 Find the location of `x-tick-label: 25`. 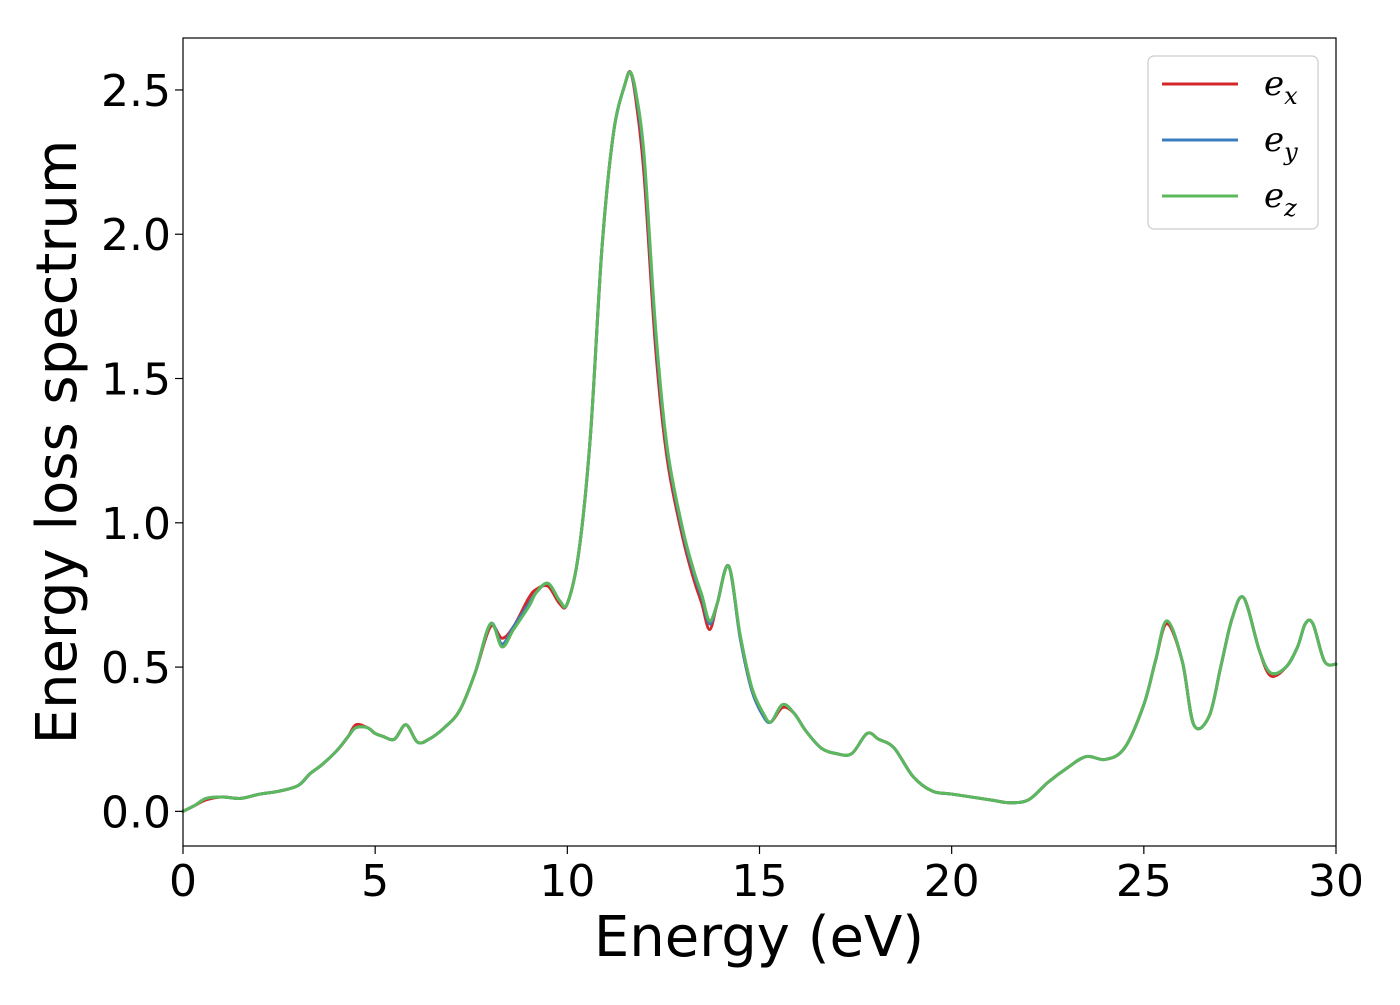

x-tick-label: 25 is located at coordinates (1144, 881).